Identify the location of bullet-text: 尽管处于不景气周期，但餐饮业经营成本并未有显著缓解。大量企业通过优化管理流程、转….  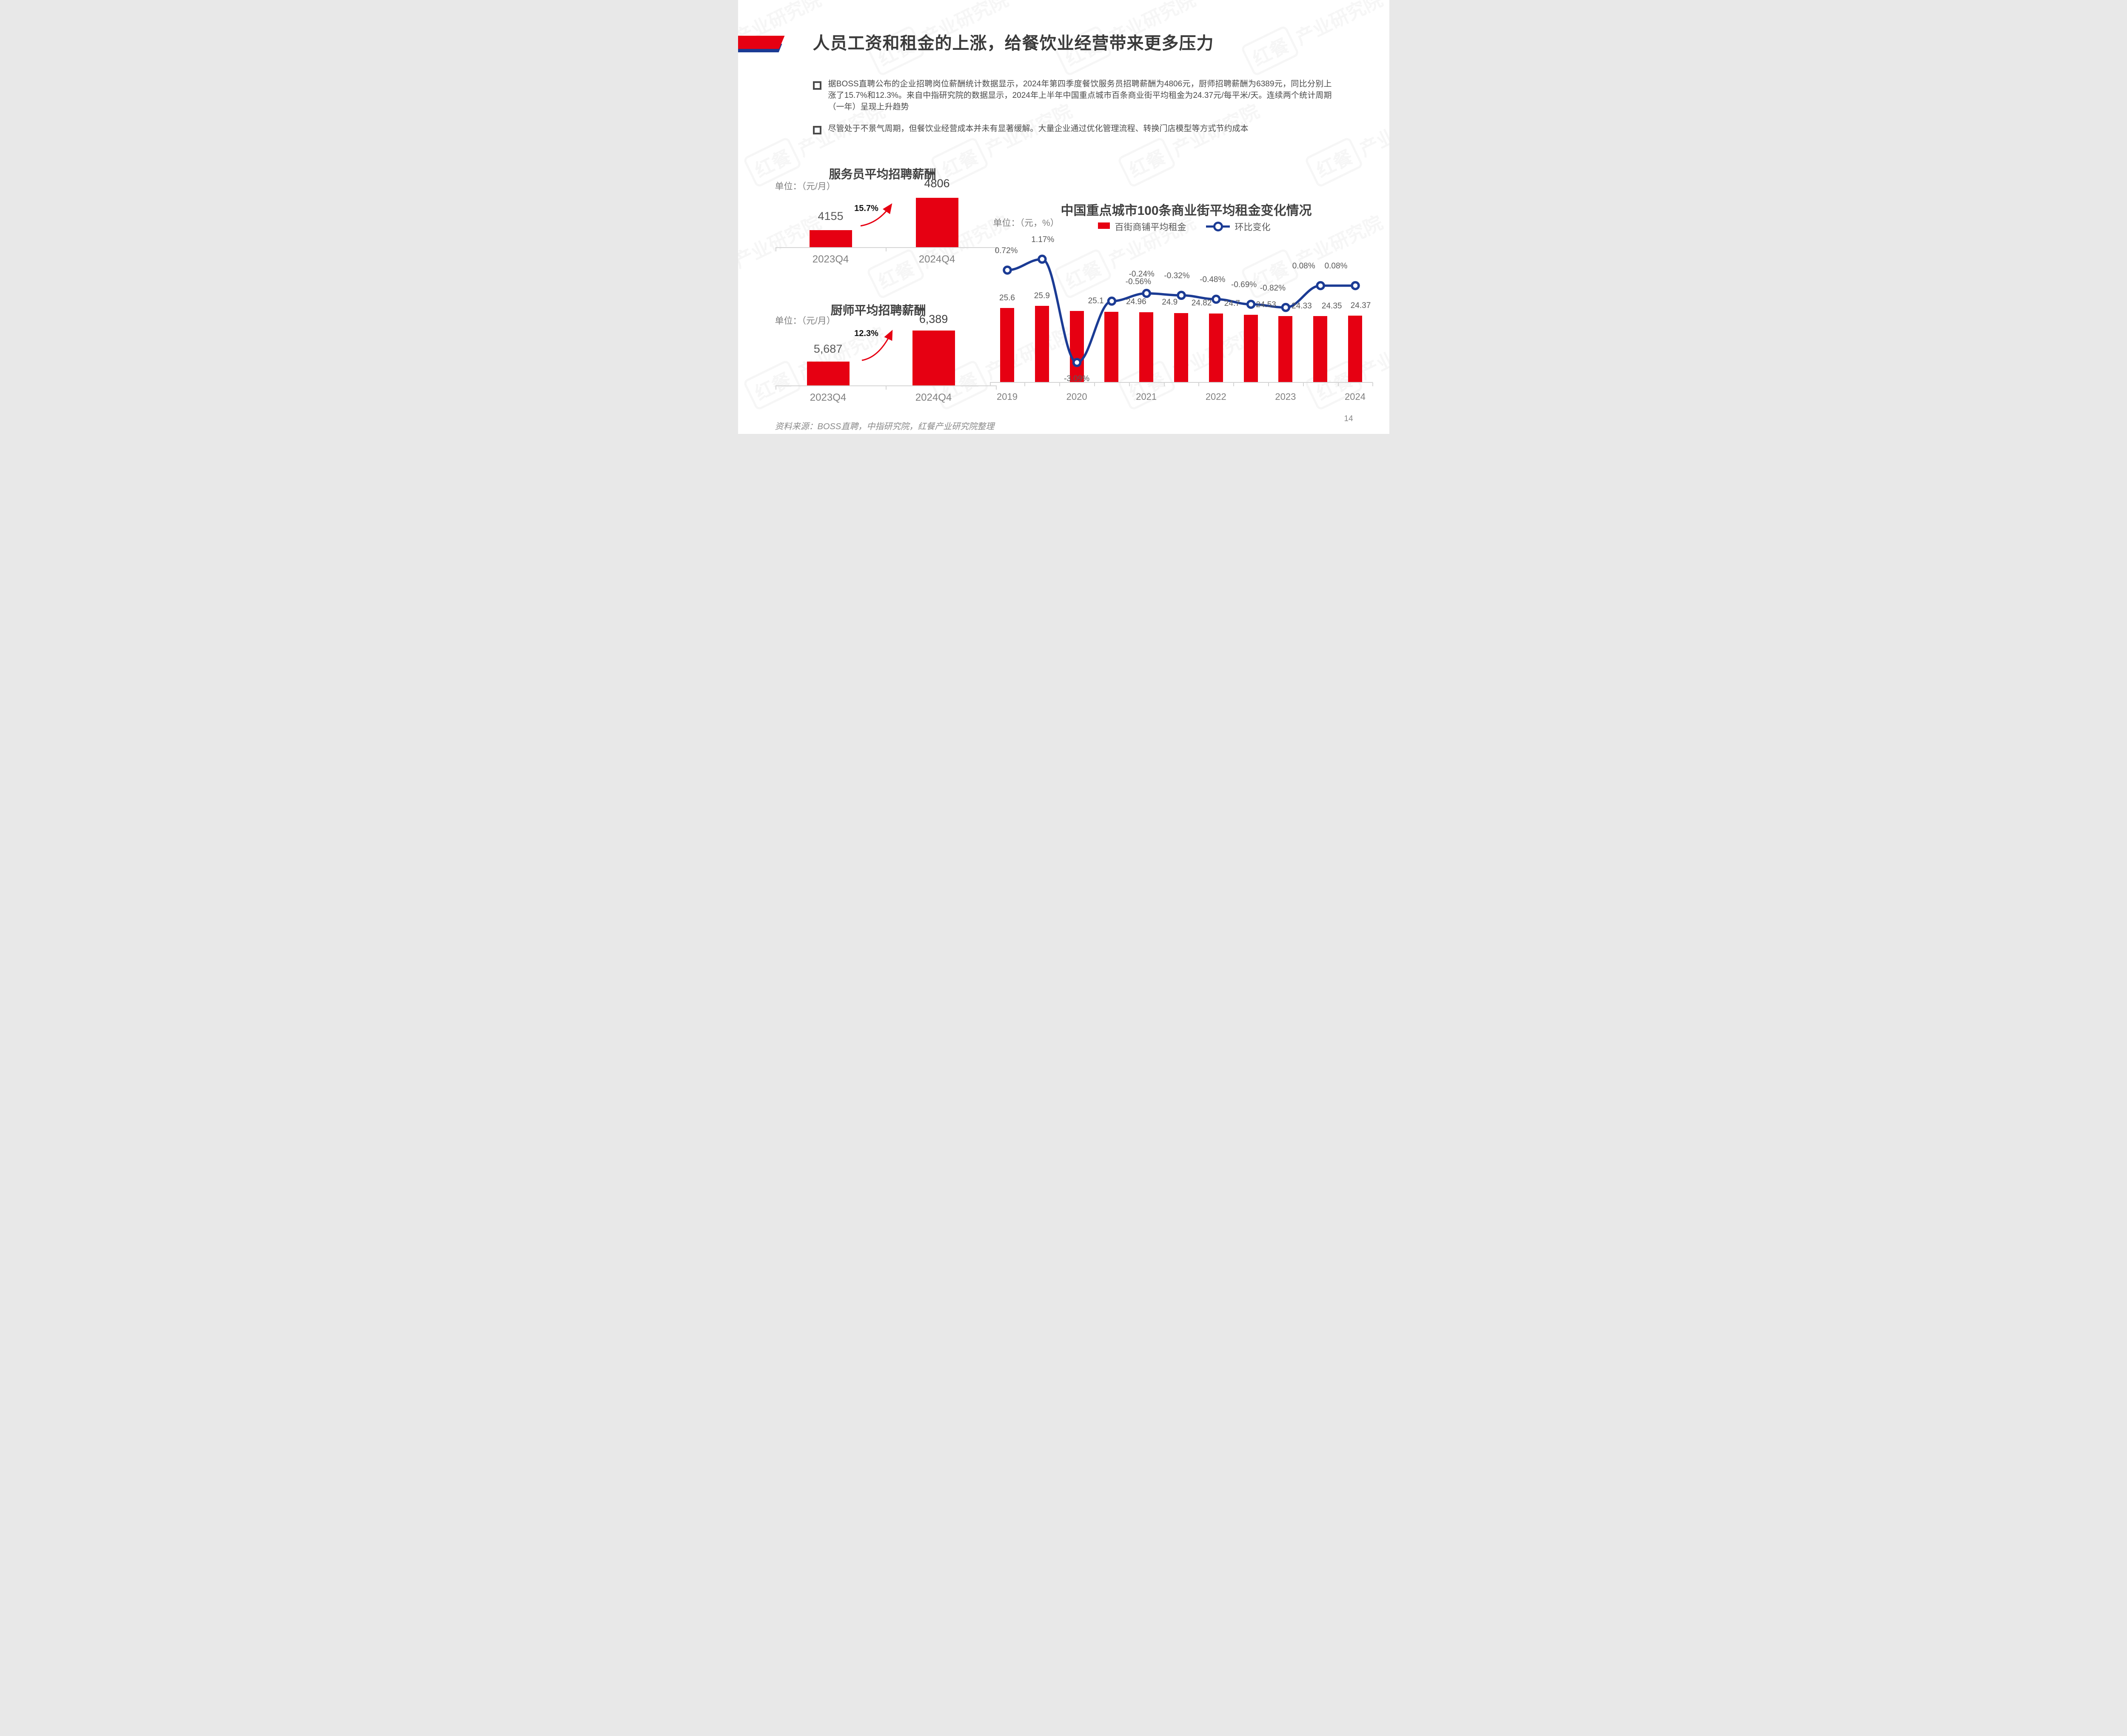
(1038, 128).